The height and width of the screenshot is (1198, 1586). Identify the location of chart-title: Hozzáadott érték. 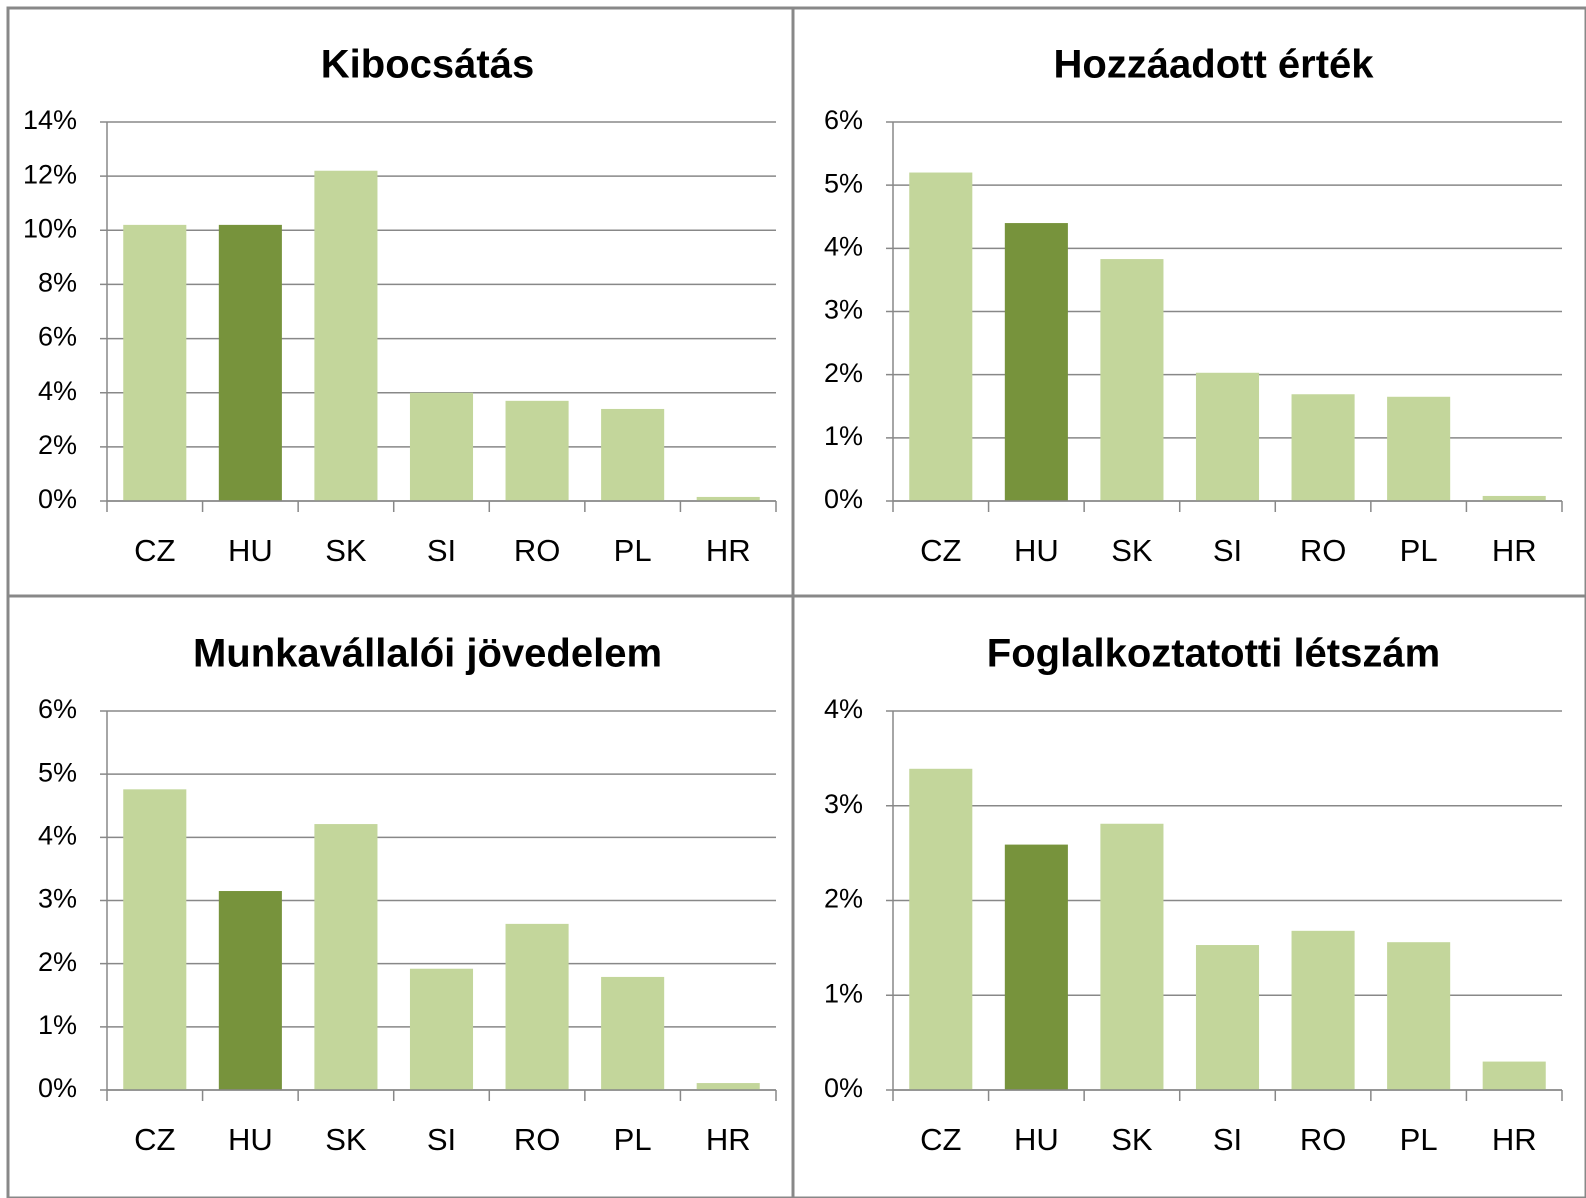
(1213, 65).